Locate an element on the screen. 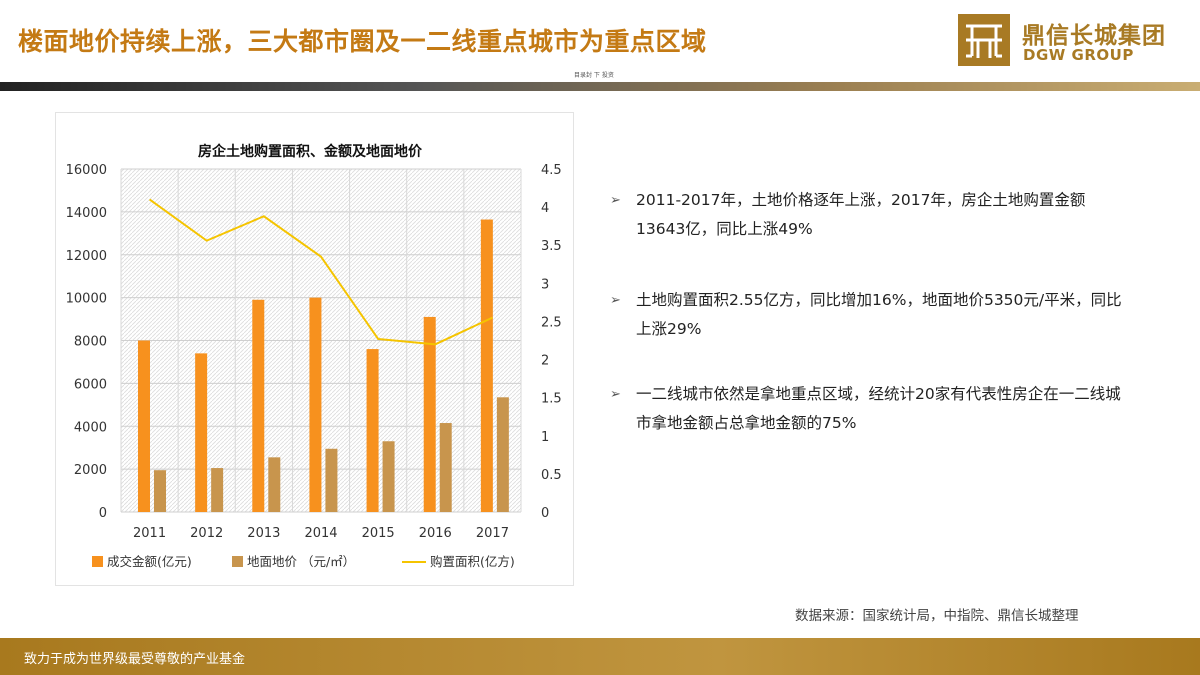 Image resolution: width=1200 pixels, height=675 pixels. tiny-caption: 目录封 下 投资 is located at coordinates (594, 75).